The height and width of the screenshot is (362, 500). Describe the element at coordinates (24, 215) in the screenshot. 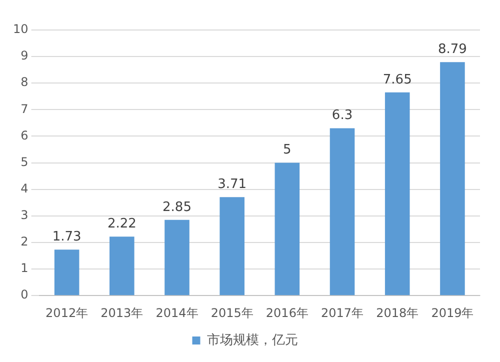

I see `y-tick-label: 3` at that location.